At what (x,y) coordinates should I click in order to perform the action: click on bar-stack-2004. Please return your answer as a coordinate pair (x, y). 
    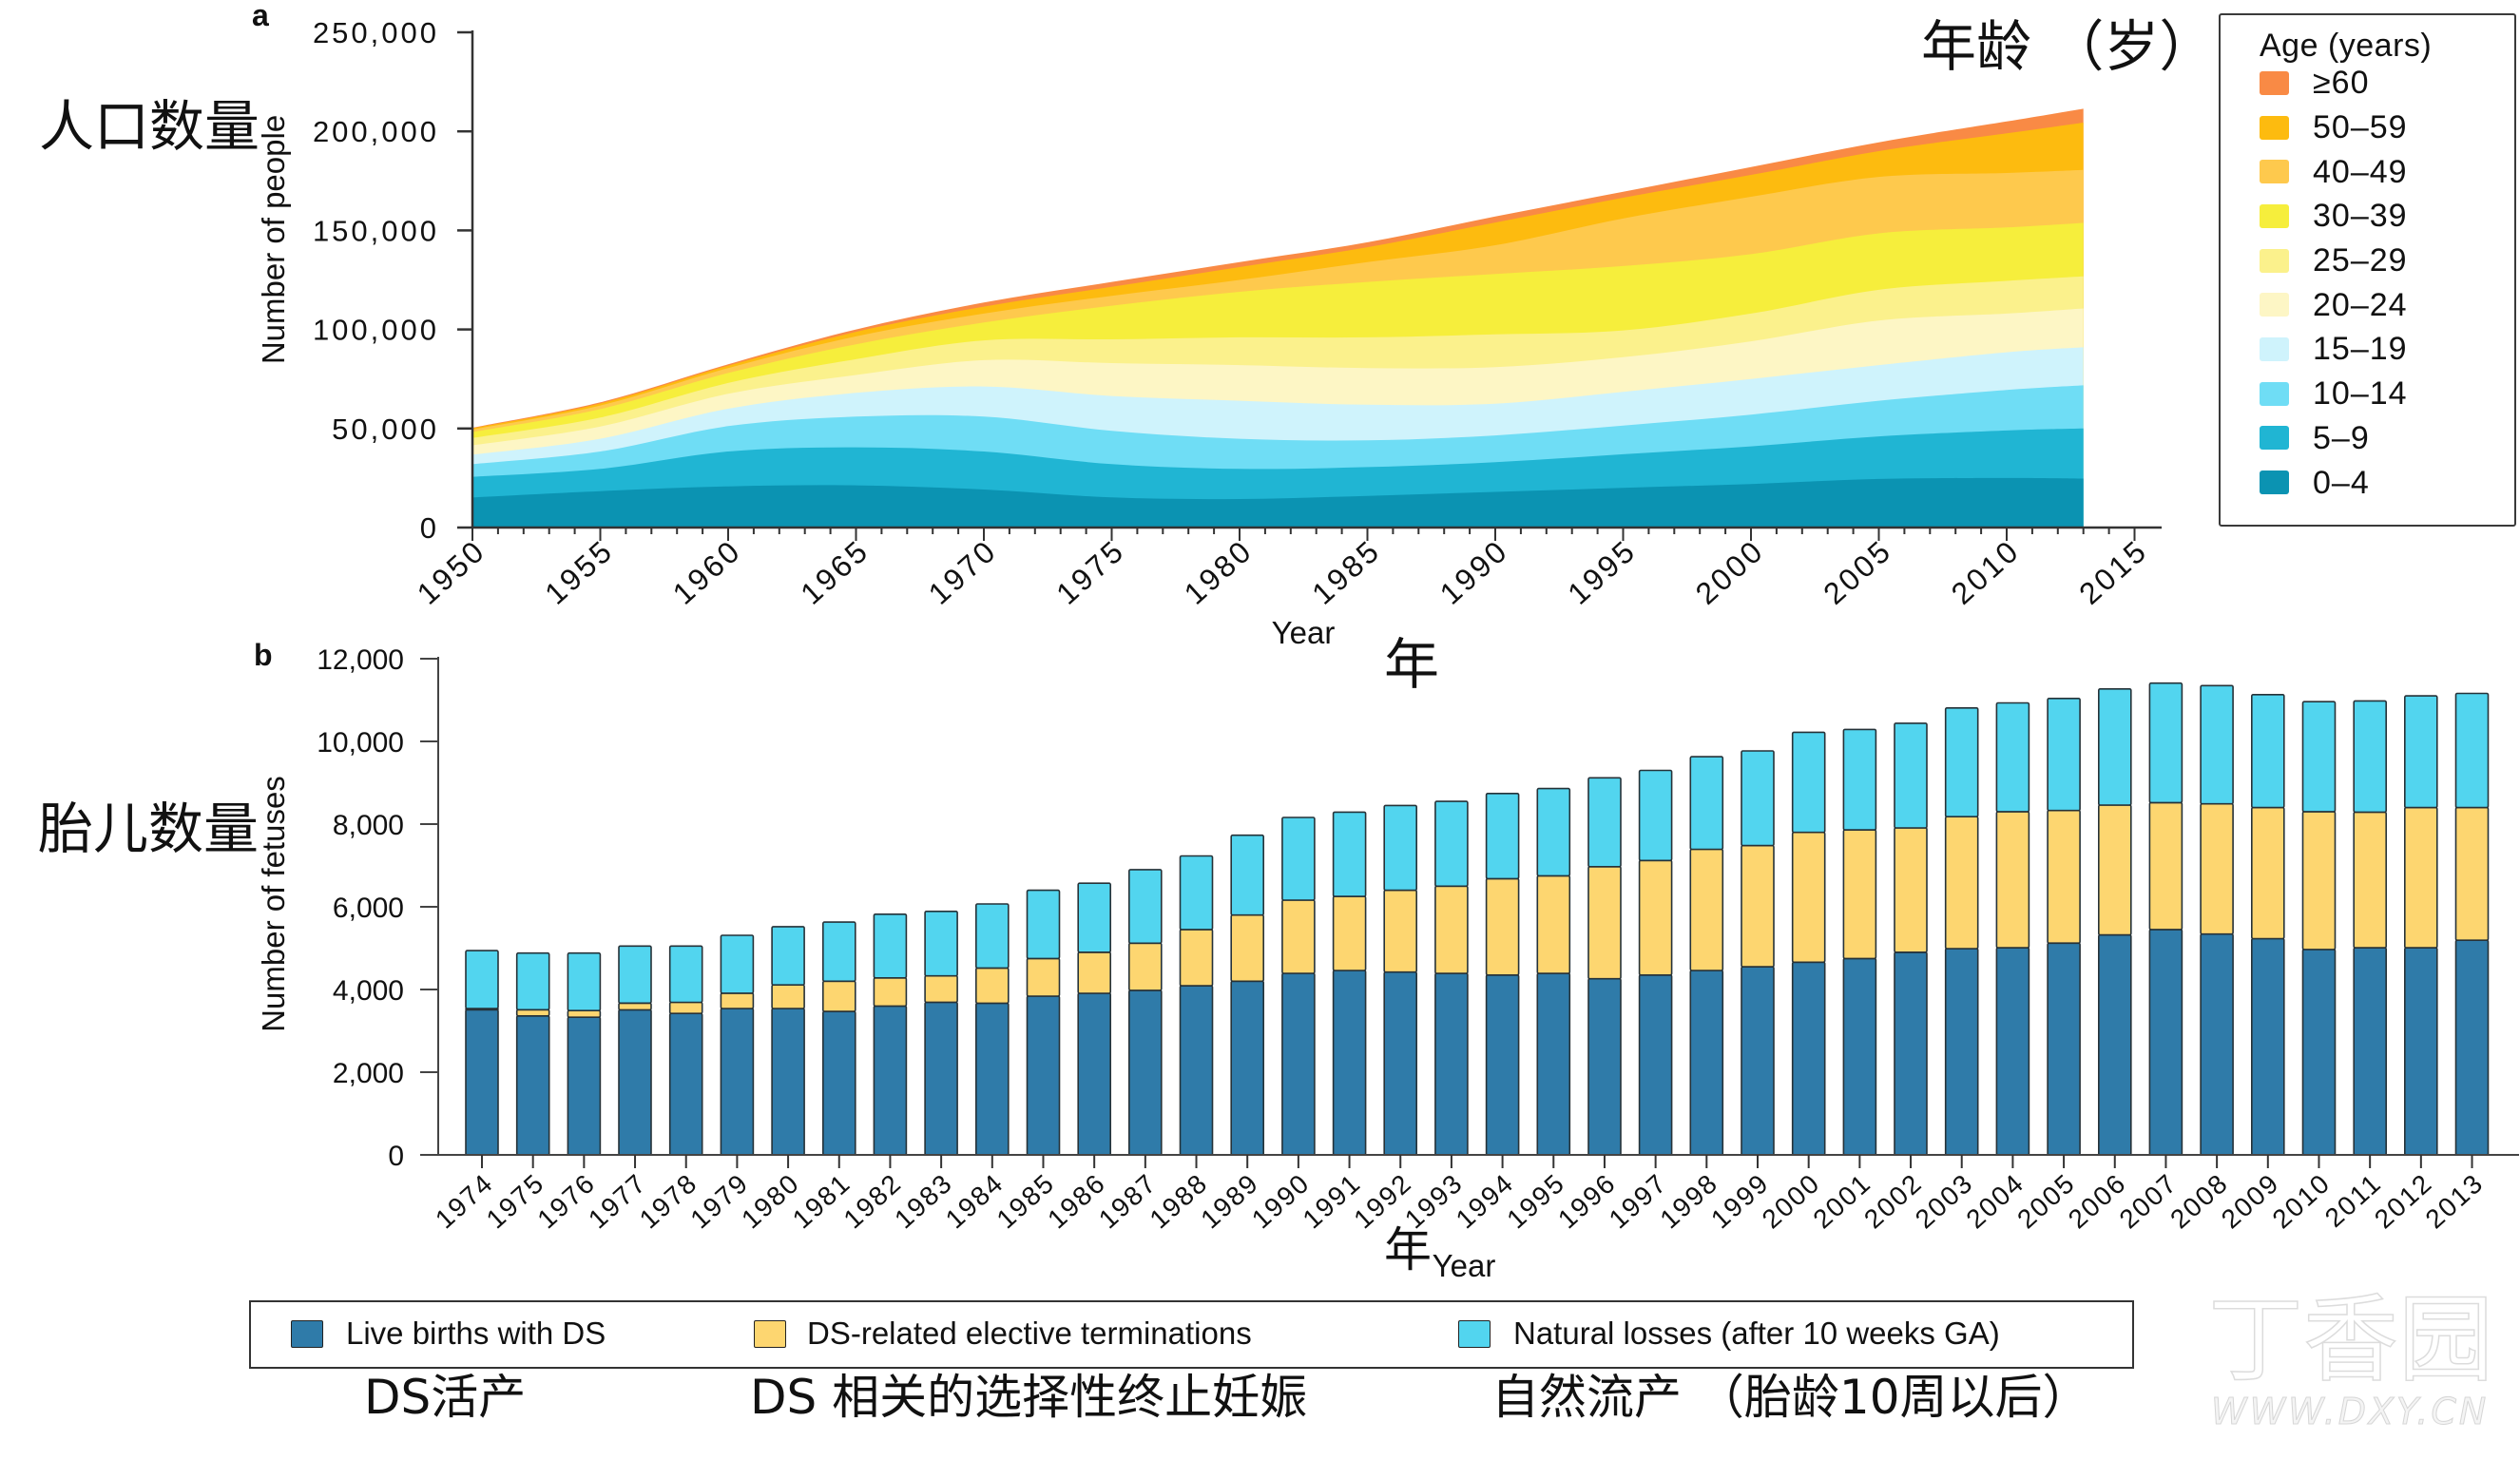
    Looking at the image, I should click on (2013, 928).